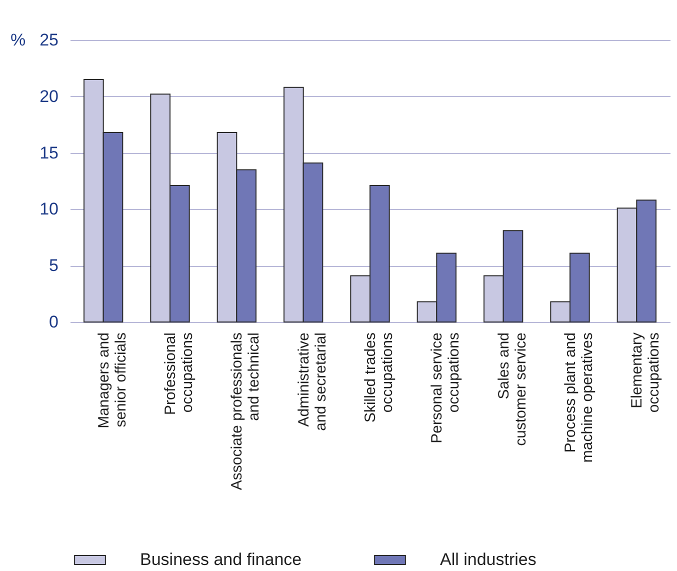  I want to click on y-axis-title: %, so click(18, 40).